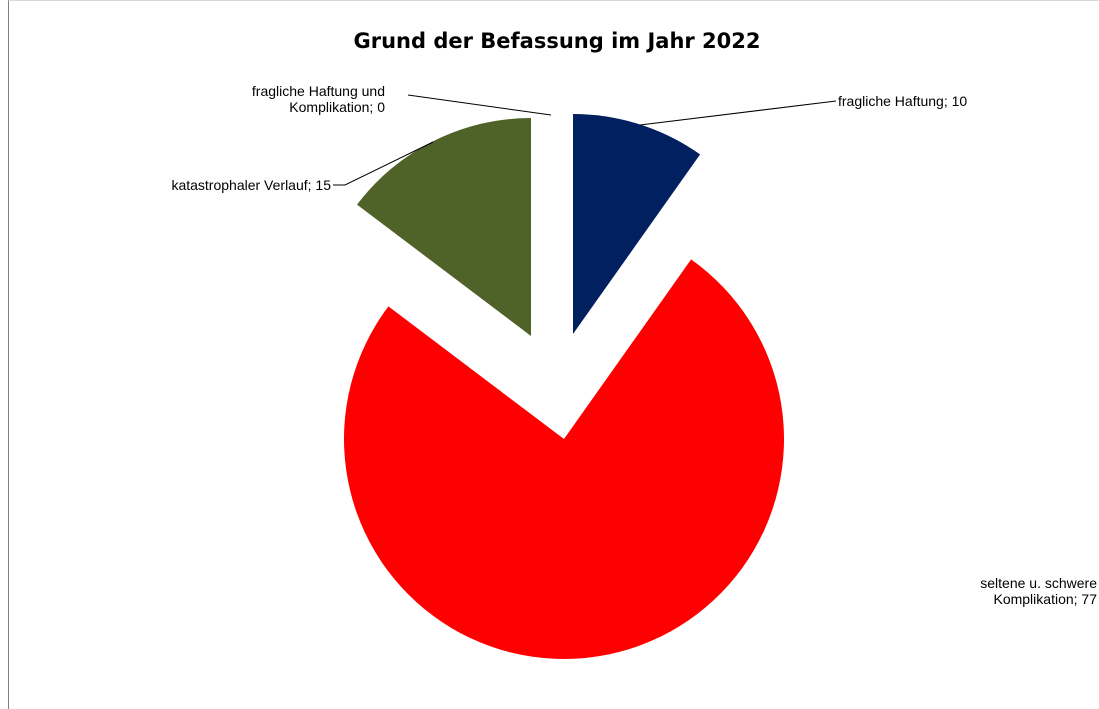  What do you see at coordinates (1045, 599) in the screenshot?
I see `data-label-line: Komplikation; 77` at bounding box center [1045, 599].